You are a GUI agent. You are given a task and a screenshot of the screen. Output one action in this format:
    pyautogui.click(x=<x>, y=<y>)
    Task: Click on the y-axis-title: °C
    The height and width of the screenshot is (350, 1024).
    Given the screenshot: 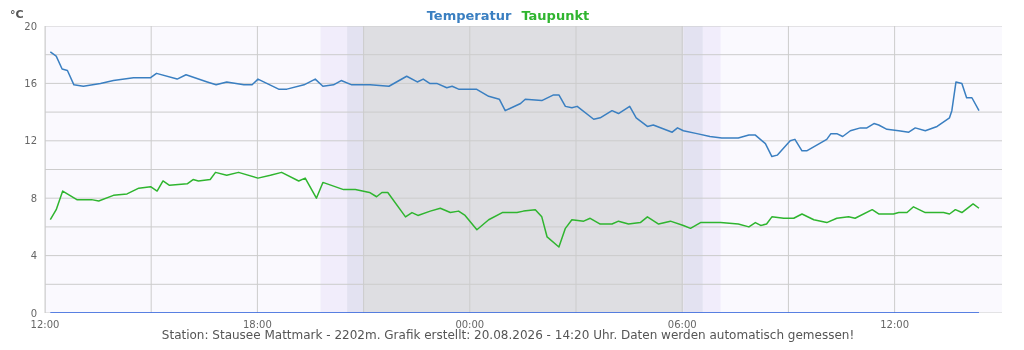 What is the action you would take?
    pyautogui.click(x=17, y=14)
    